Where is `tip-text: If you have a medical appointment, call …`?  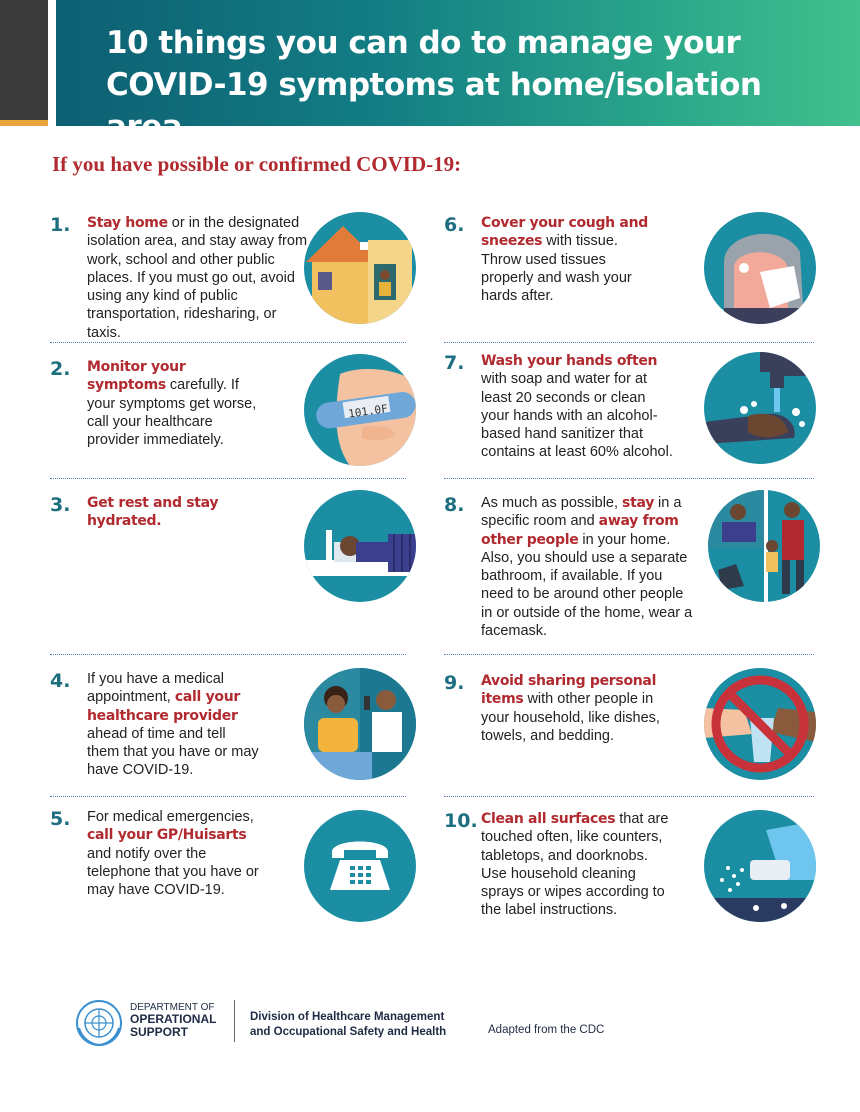
tip-text: If you have a medical appointment, call … is located at coordinates (173, 725).